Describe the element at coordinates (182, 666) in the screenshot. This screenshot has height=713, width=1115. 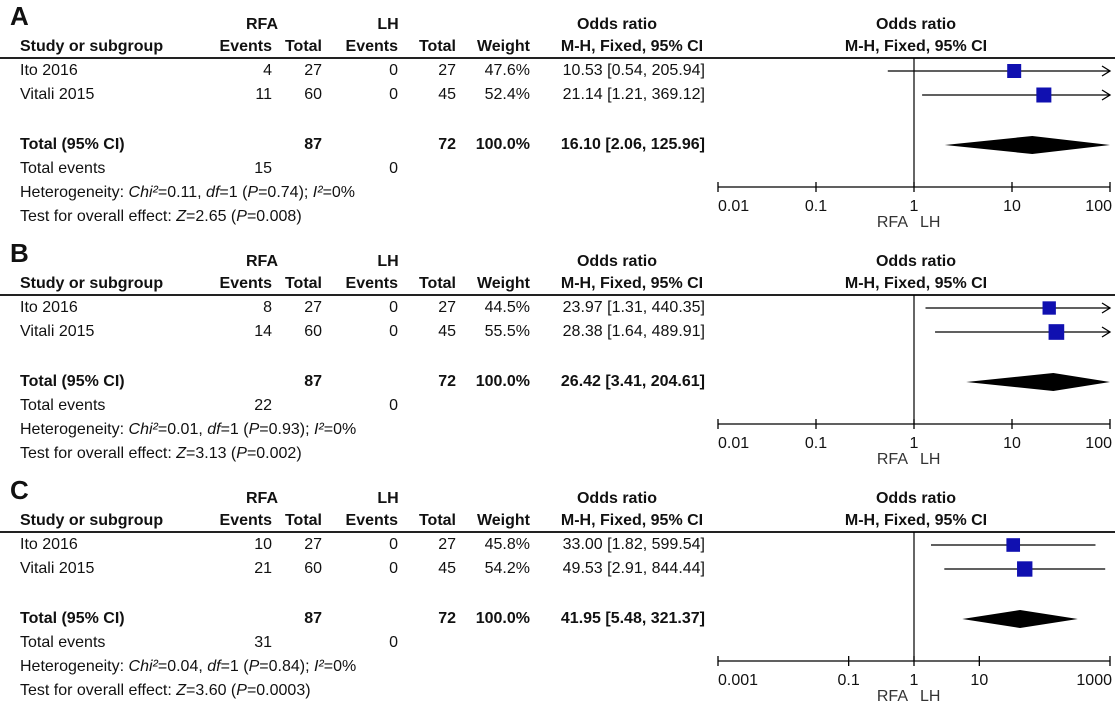
I see `heterogeneity-chi-value: =0.04,` at that location.